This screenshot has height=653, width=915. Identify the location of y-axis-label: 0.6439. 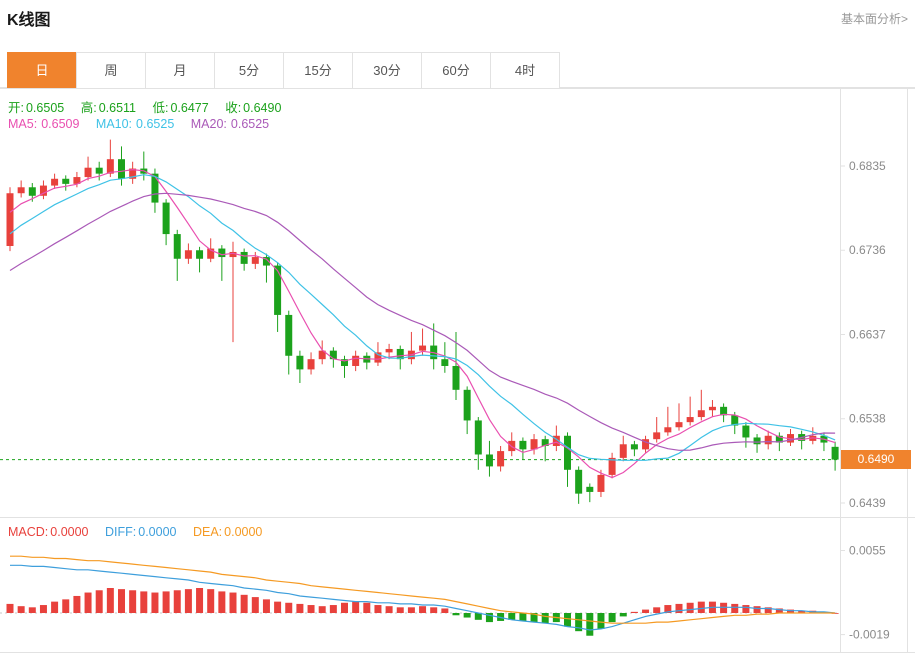
(867, 503).